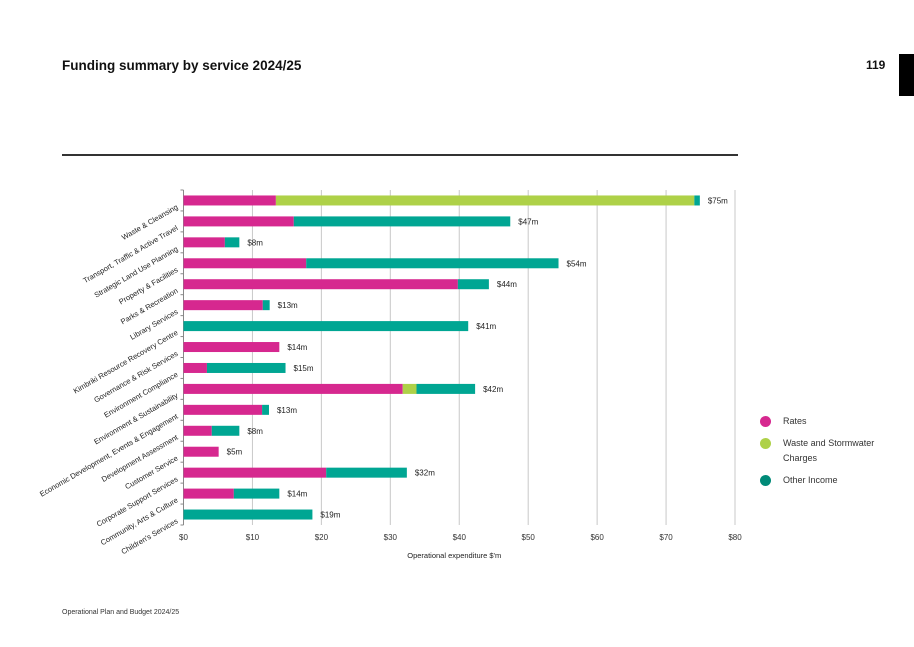  I want to click on footer-text: Operational Plan and Budget 2024/25, so click(121, 612).